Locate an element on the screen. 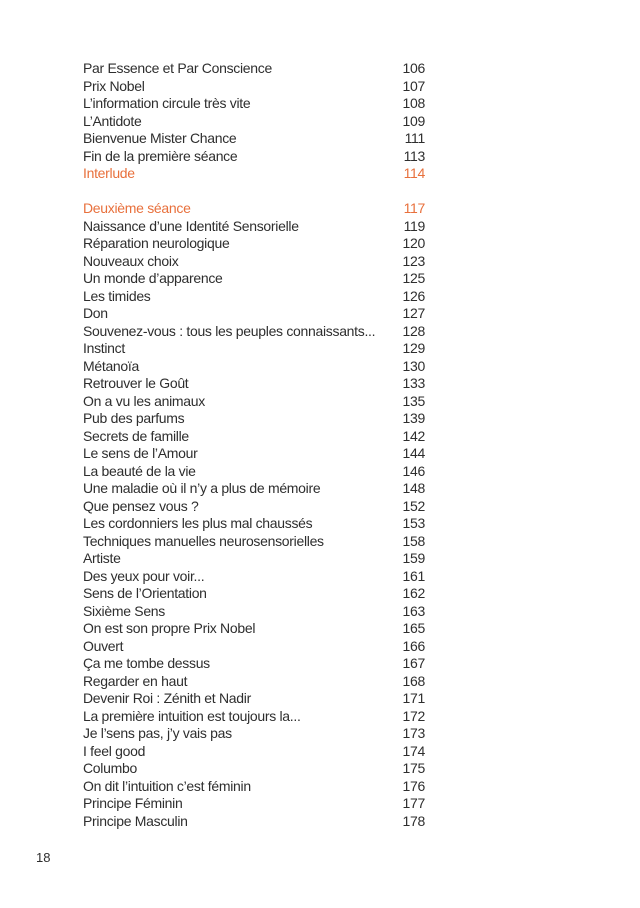 The image size is (640, 908). toc-entry-title: Columbo is located at coordinates (110, 768).